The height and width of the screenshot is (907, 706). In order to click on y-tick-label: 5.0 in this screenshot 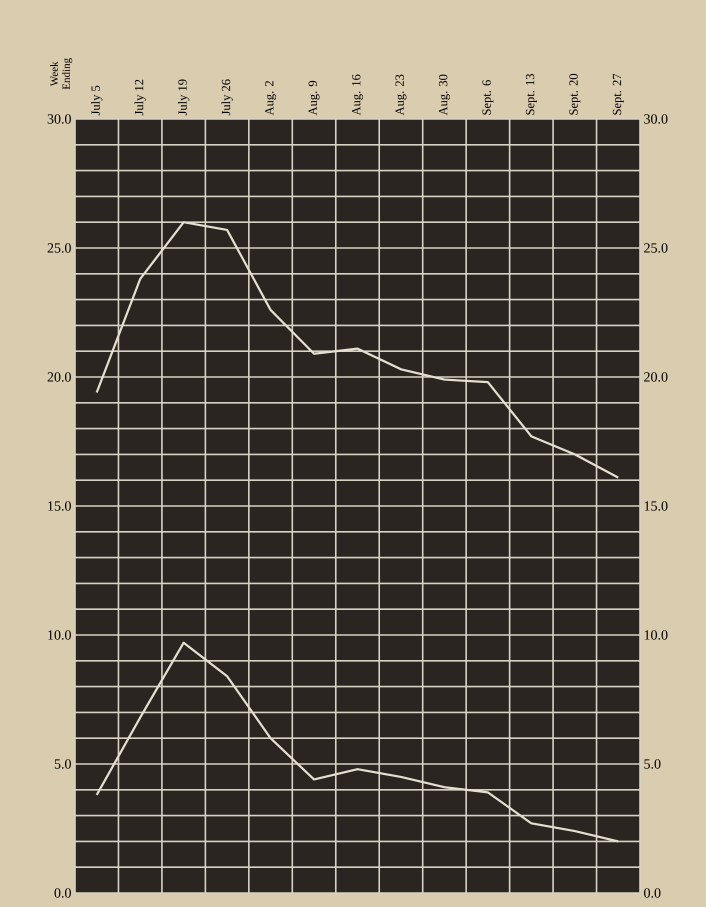, I will do `click(62, 764)`.